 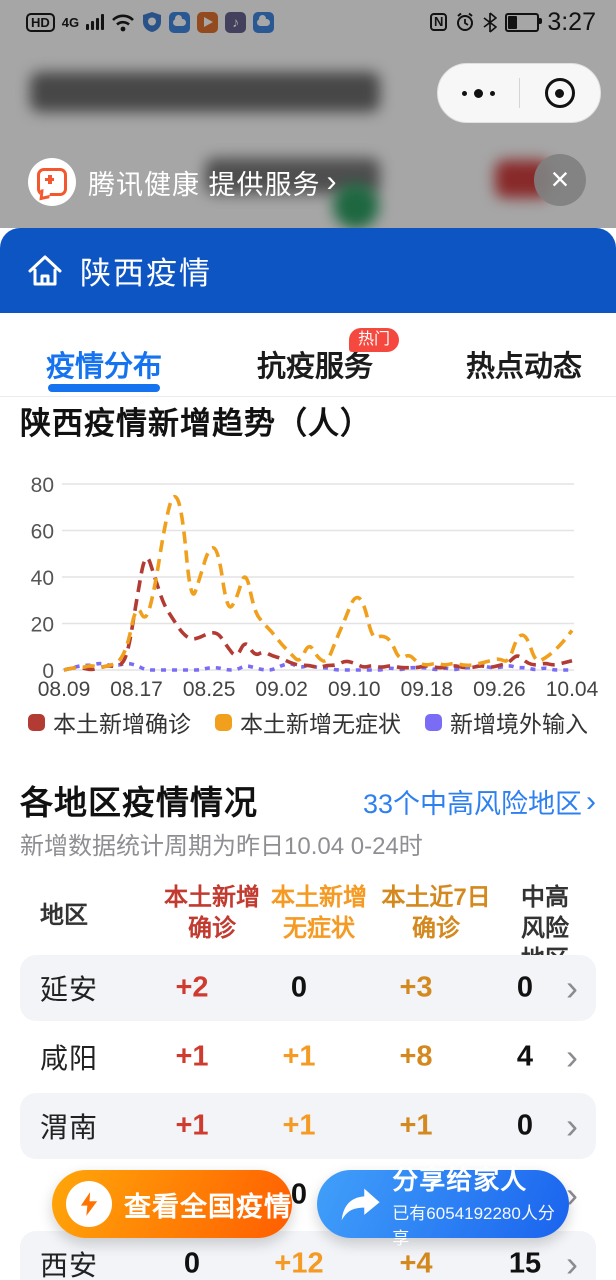 I want to click on view-national-label: 查看全国疫情, so click(x=208, y=1206).